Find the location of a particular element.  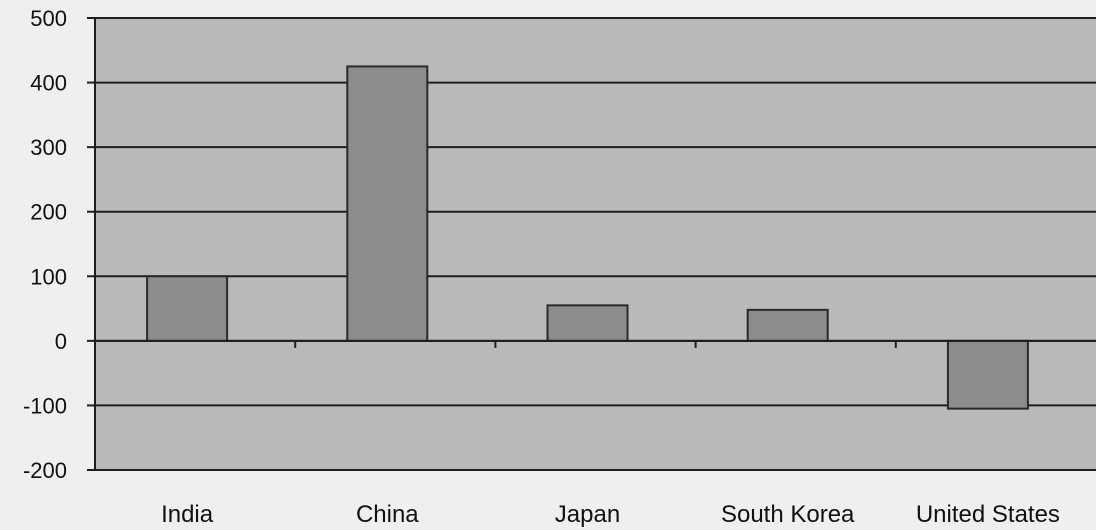

y-tick-label: 200 is located at coordinates (48, 212).